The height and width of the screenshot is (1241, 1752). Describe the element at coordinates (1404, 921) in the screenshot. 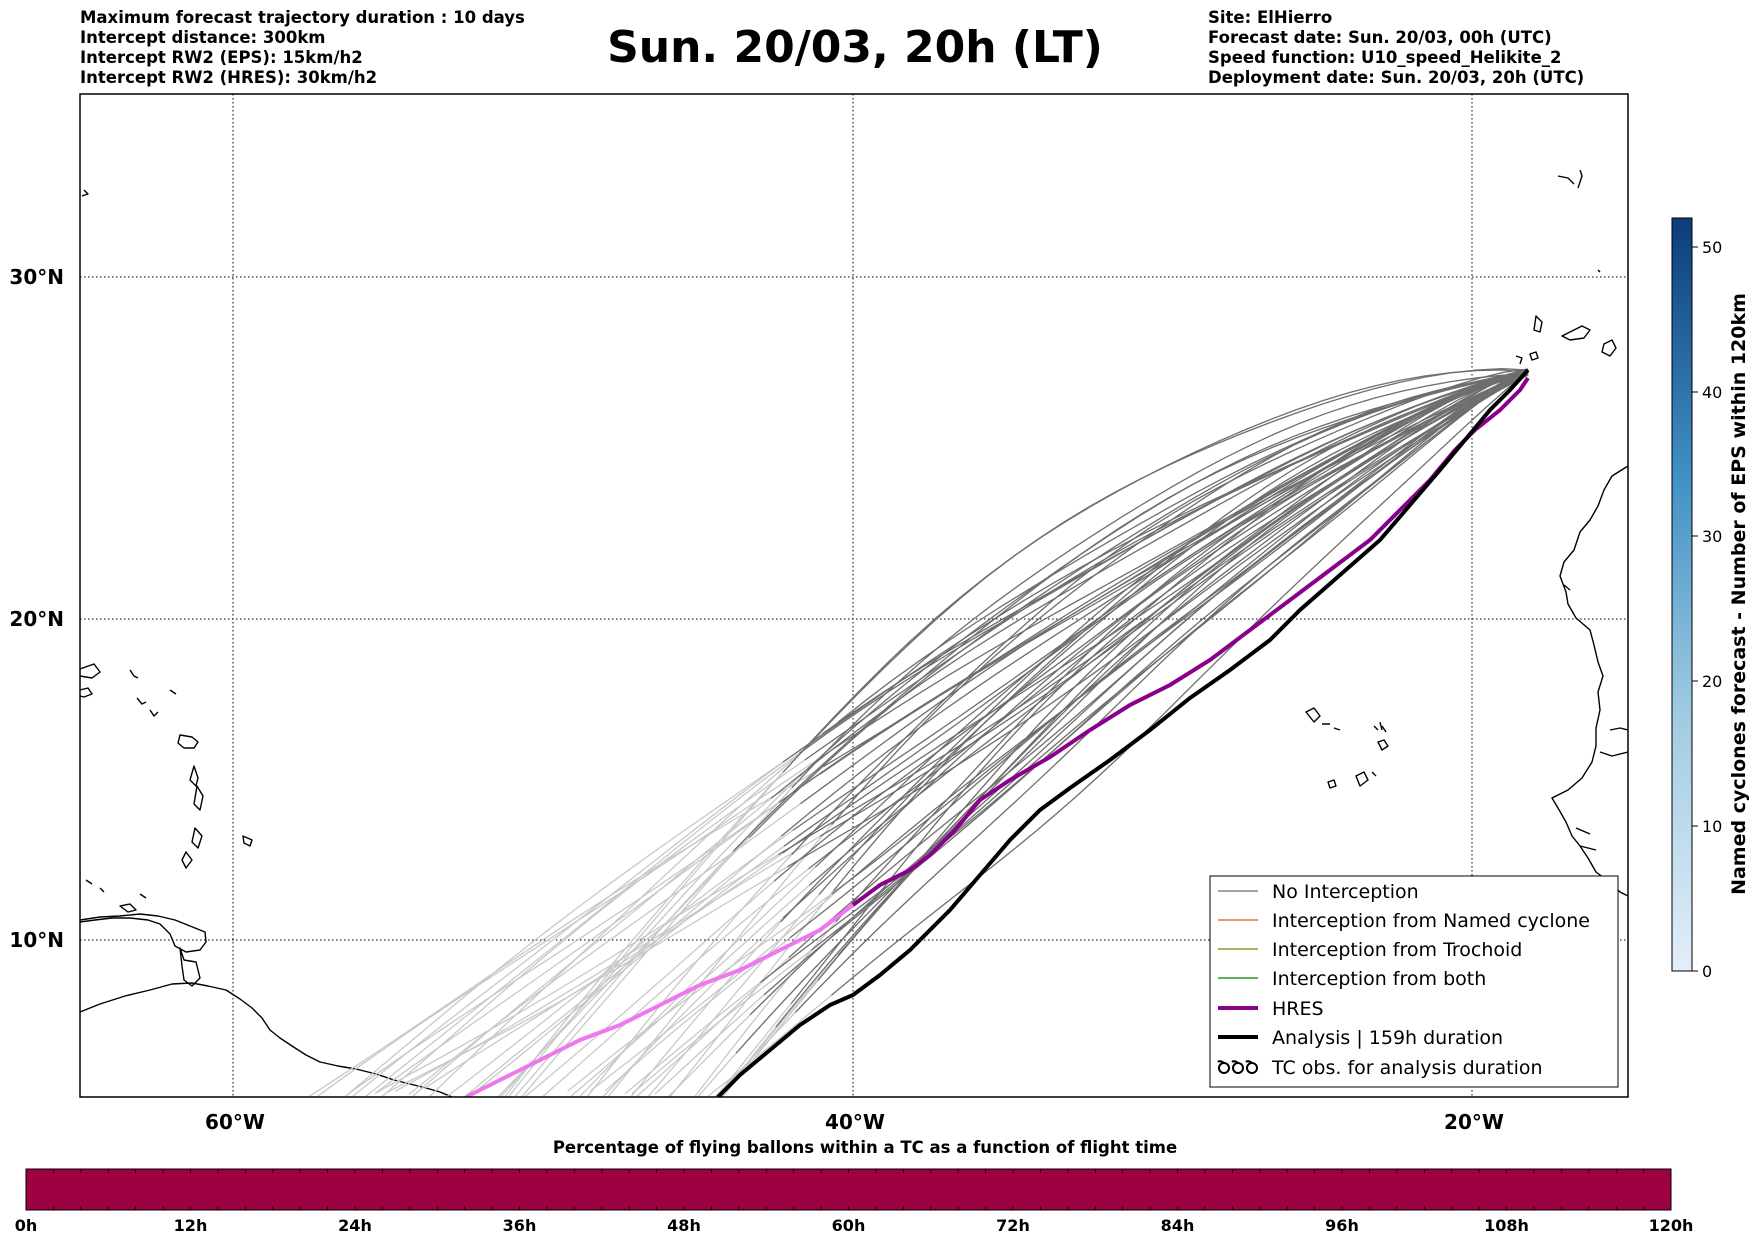

I see `legend-item-named-cyclone: Interception from Named cyclone` at that location.